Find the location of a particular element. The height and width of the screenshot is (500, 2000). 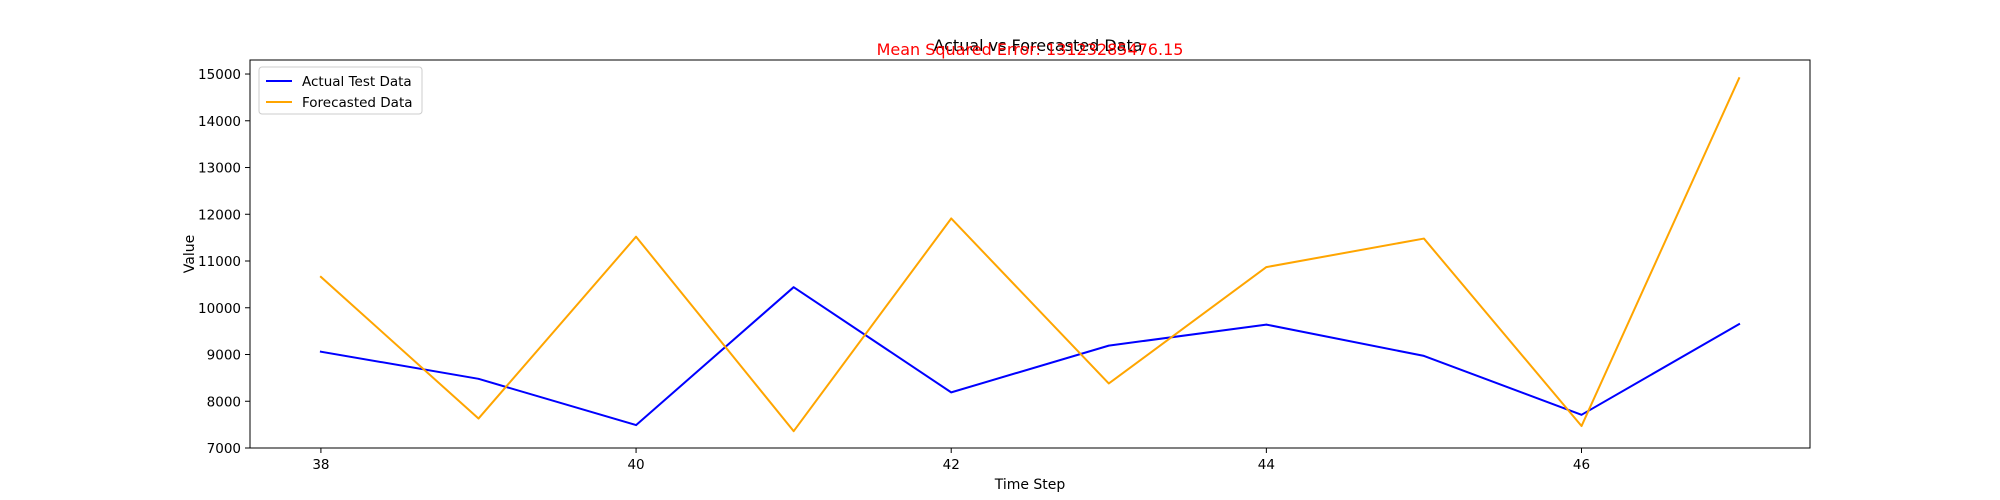

x-axis-label: Time Step is located at coordinates (1030, 485).